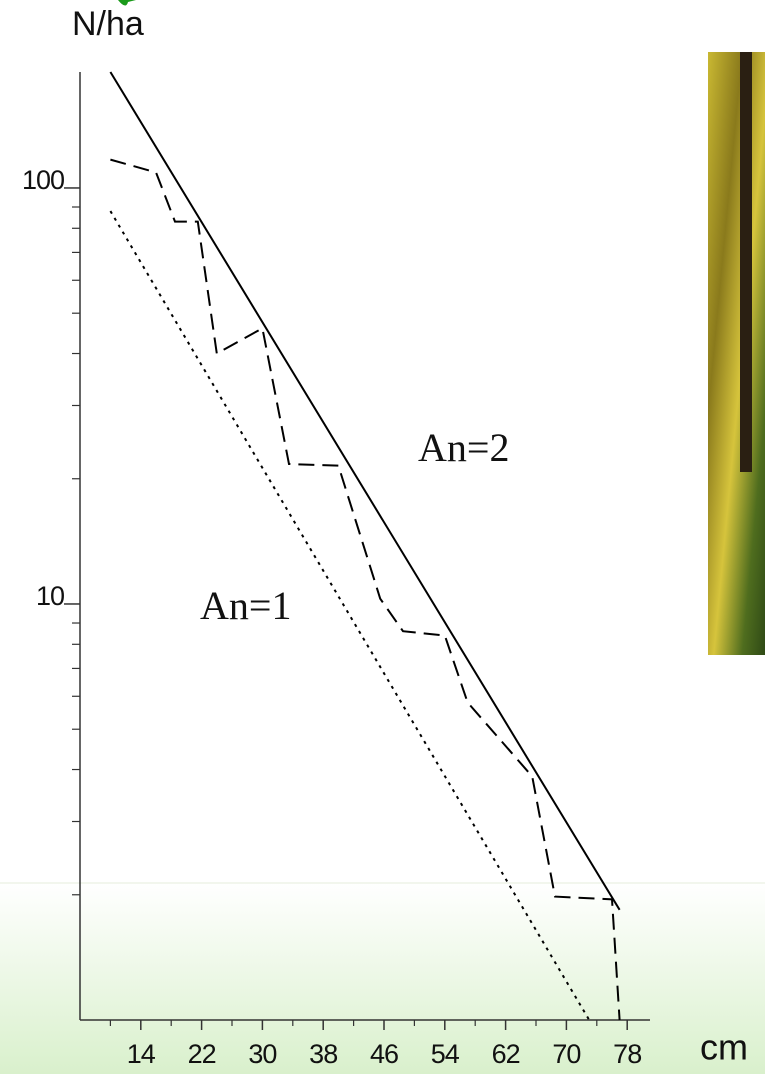 The image size is (765, 1074). Describe the element at coordinates (323, 1054) in the screenshot. I see `x-tick-label: 38` at that location.